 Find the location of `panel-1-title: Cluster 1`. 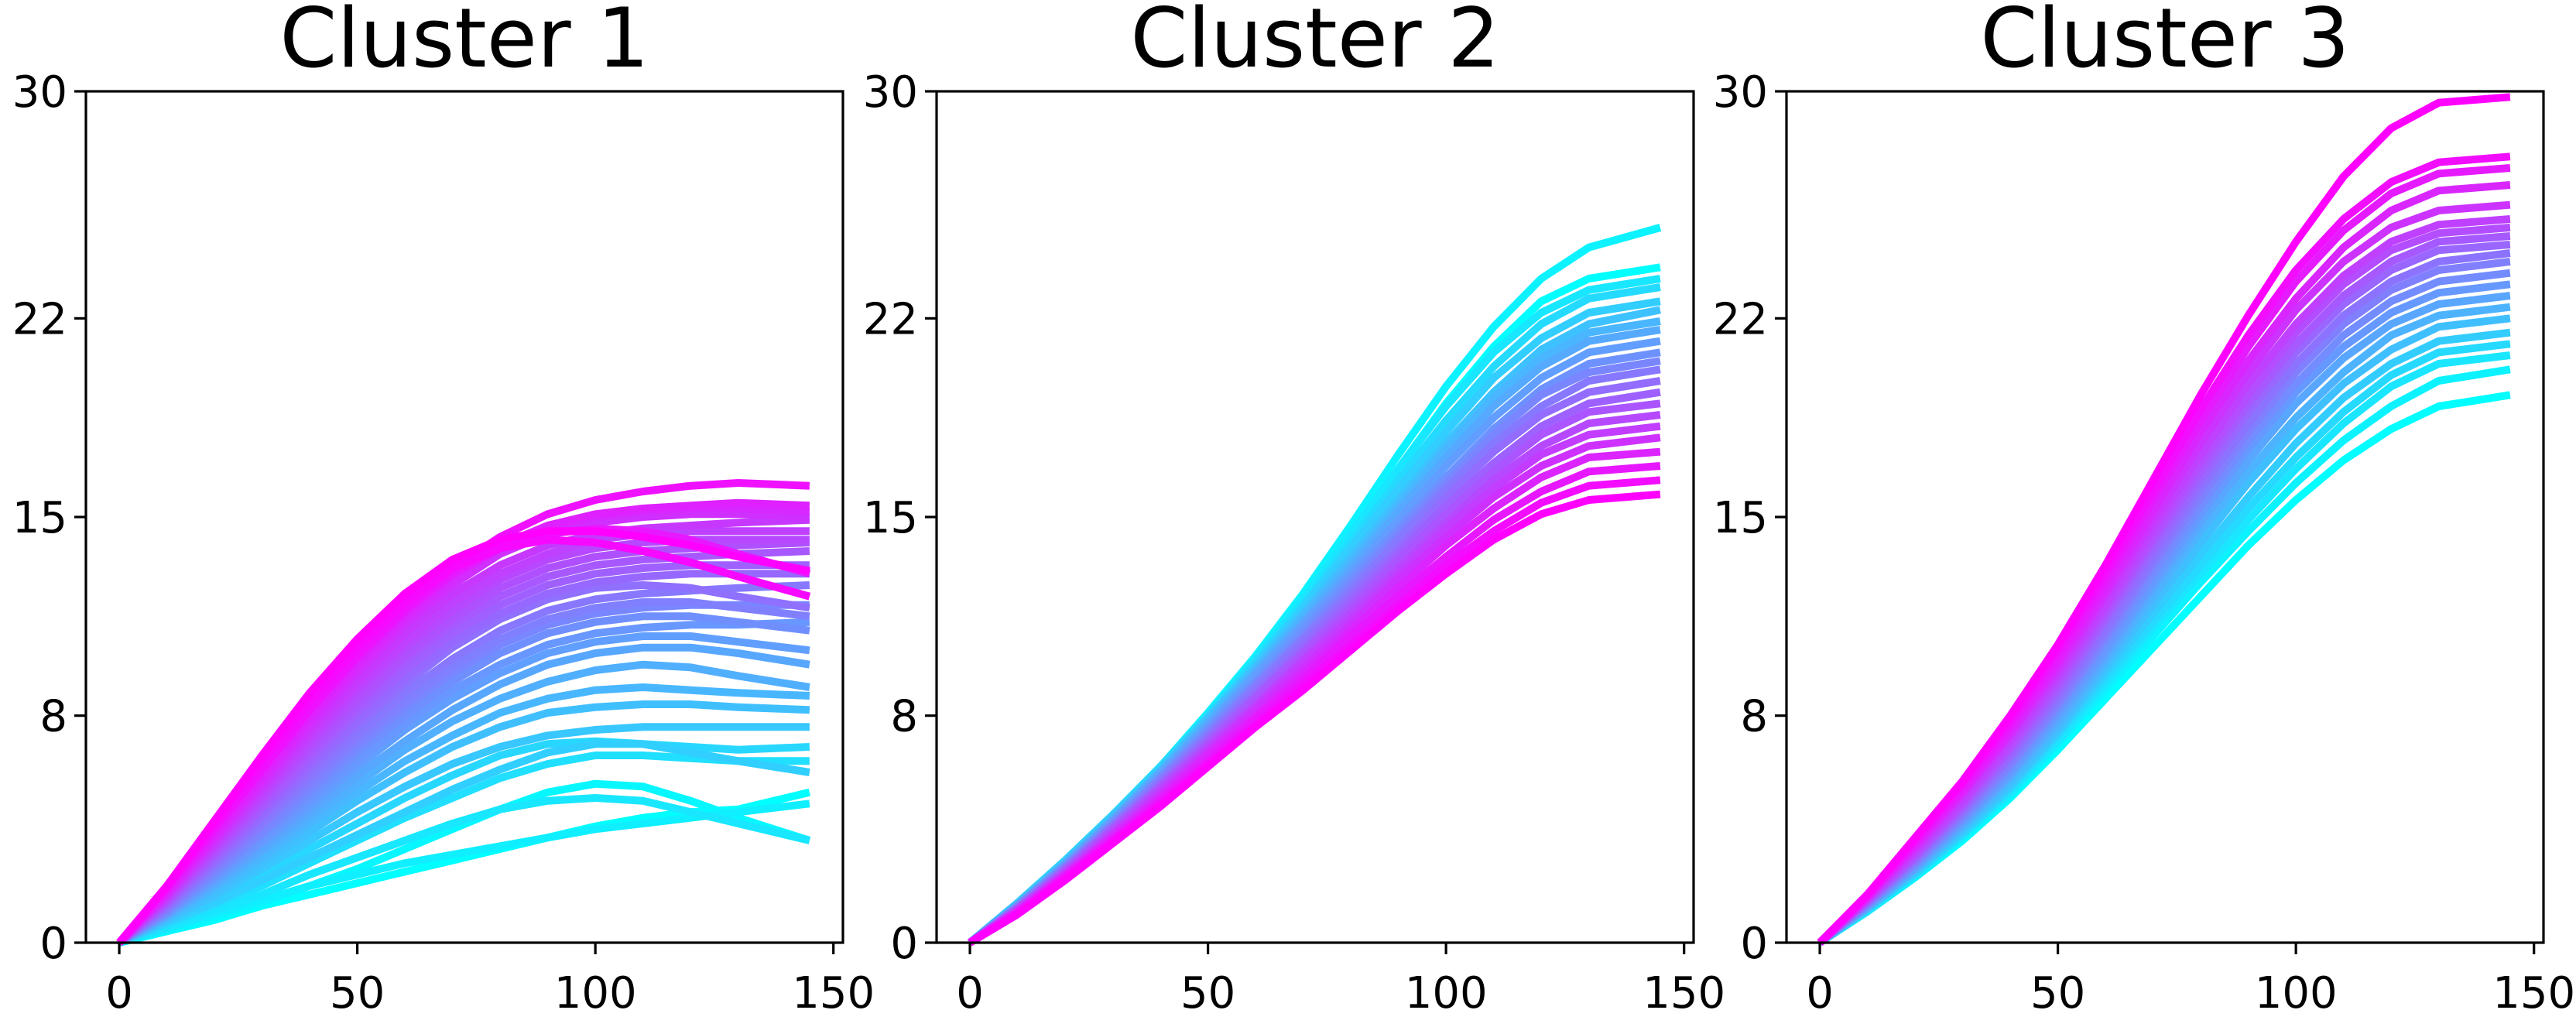

panel-1-title: Cluster 1 is located at coordinates (464, 43).